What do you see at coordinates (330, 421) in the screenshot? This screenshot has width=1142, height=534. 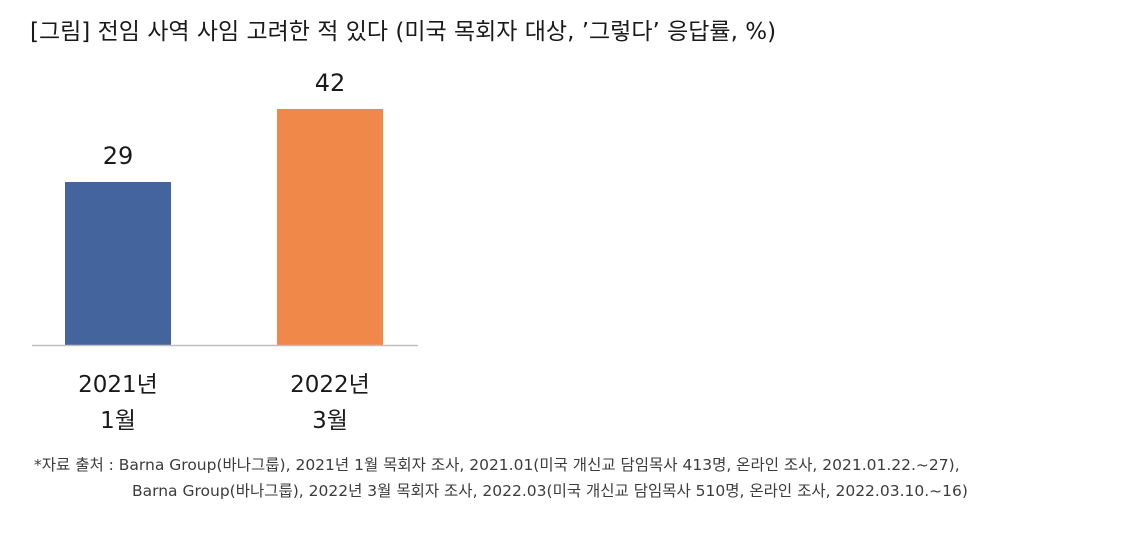 I see `category-label-2-line-2: 3월` at bounding box center [330, 421].